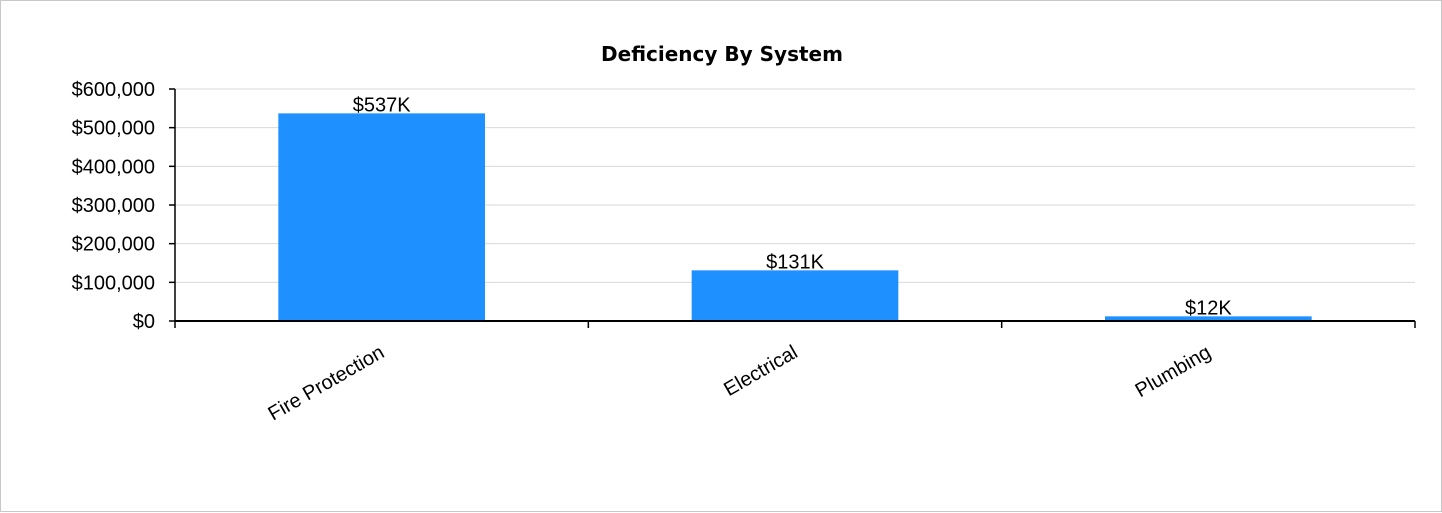  What do you see at coordinates (795, 262) in the screenshot?
I see `data-label: $131K` at bounding box center [795, 262].